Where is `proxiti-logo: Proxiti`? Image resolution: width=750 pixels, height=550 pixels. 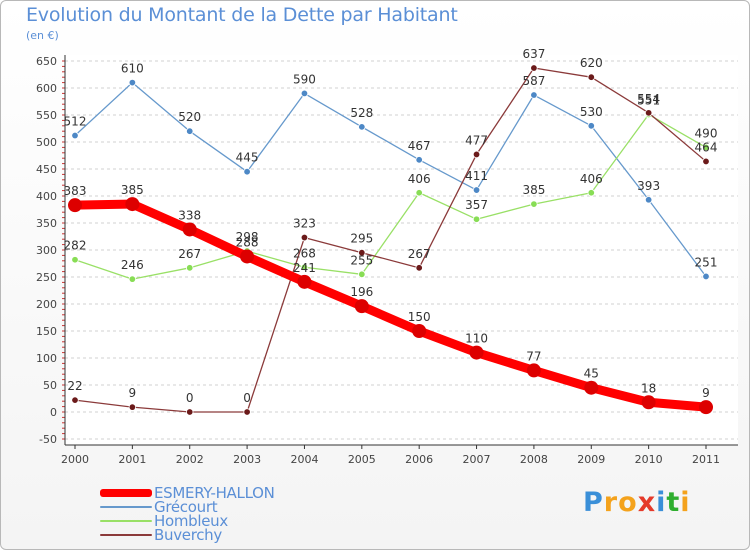 proxiti-logo: Proxiti is located at coordinates (637, 502).